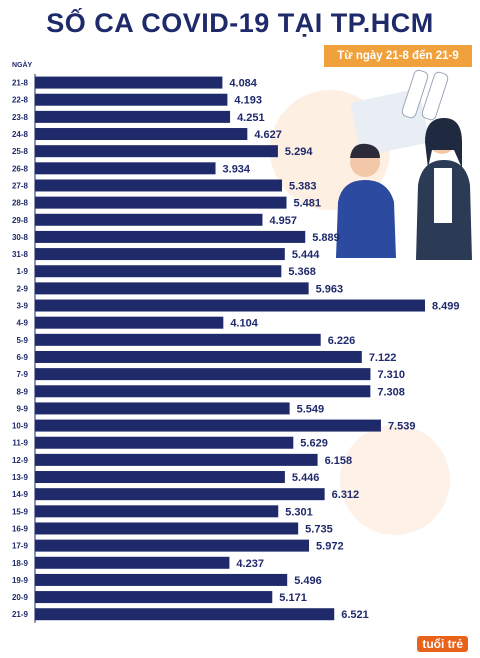 This screenshot has height=658, width=480. What do you see at coordinates (20, 185) in the screenshot?
I see `y-tick-label: 27-8` at bounding box center [20, 185].